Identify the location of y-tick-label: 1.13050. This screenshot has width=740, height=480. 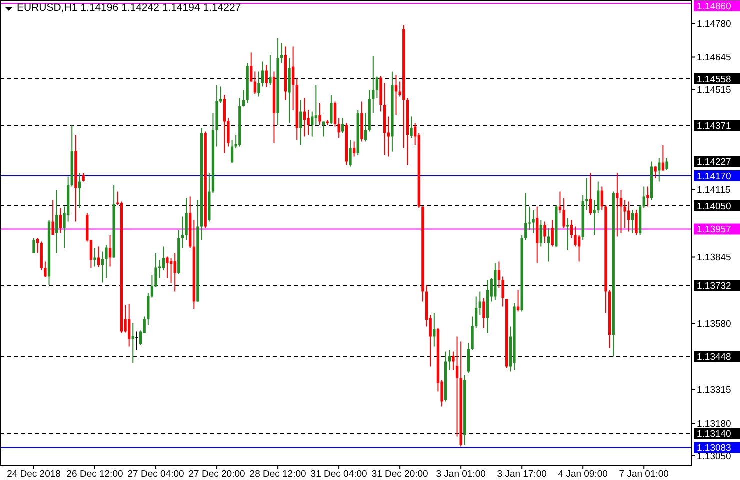
(714, 456).